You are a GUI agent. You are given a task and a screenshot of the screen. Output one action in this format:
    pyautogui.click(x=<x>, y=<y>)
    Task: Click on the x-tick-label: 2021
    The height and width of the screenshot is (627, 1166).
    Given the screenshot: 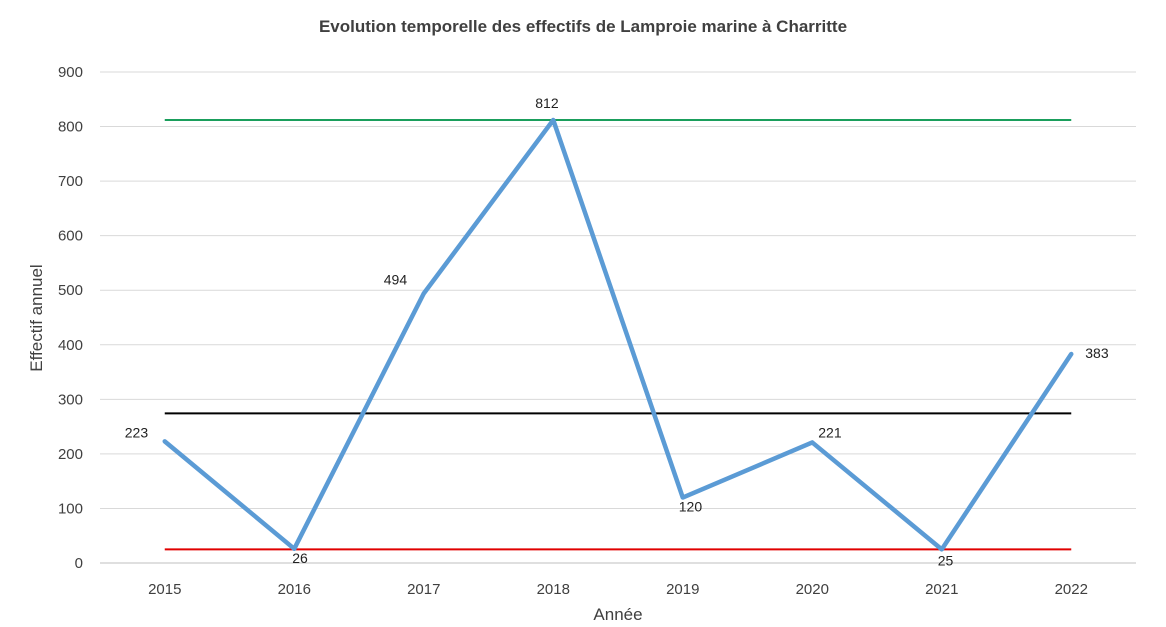 What is the action you would take?
    pyautogui.click(x=941, y=589)
    